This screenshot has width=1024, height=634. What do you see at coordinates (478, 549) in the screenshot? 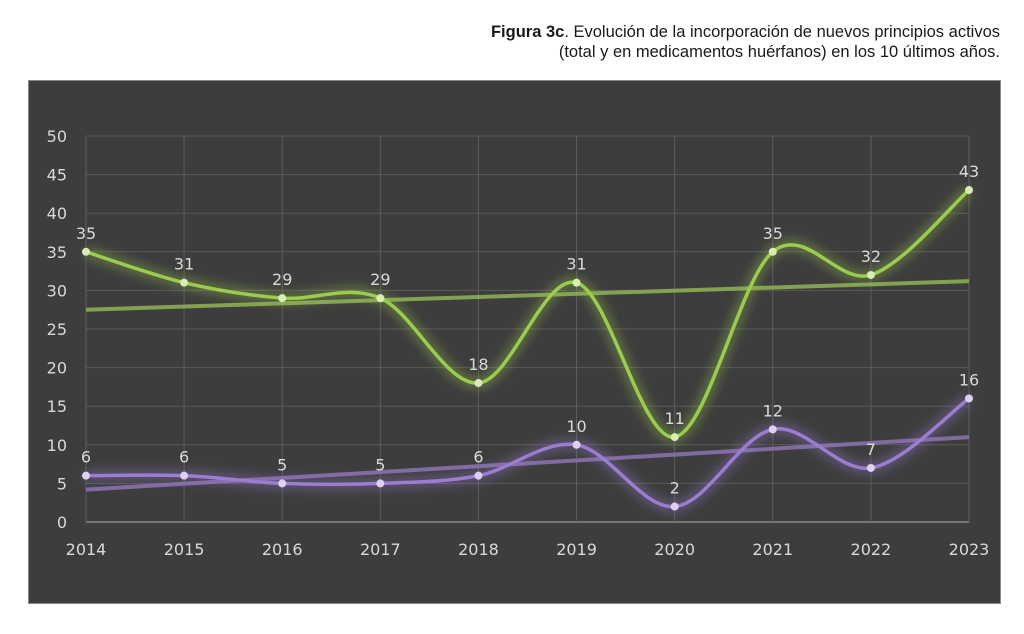
I see `x-tick-label: 2018` at bounding box center [478, 549].